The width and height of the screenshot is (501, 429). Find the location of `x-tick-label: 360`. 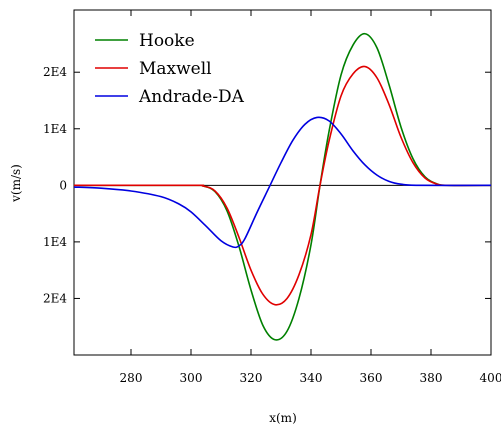

x-tick-label: 360 is located at coordinates (371, 378).